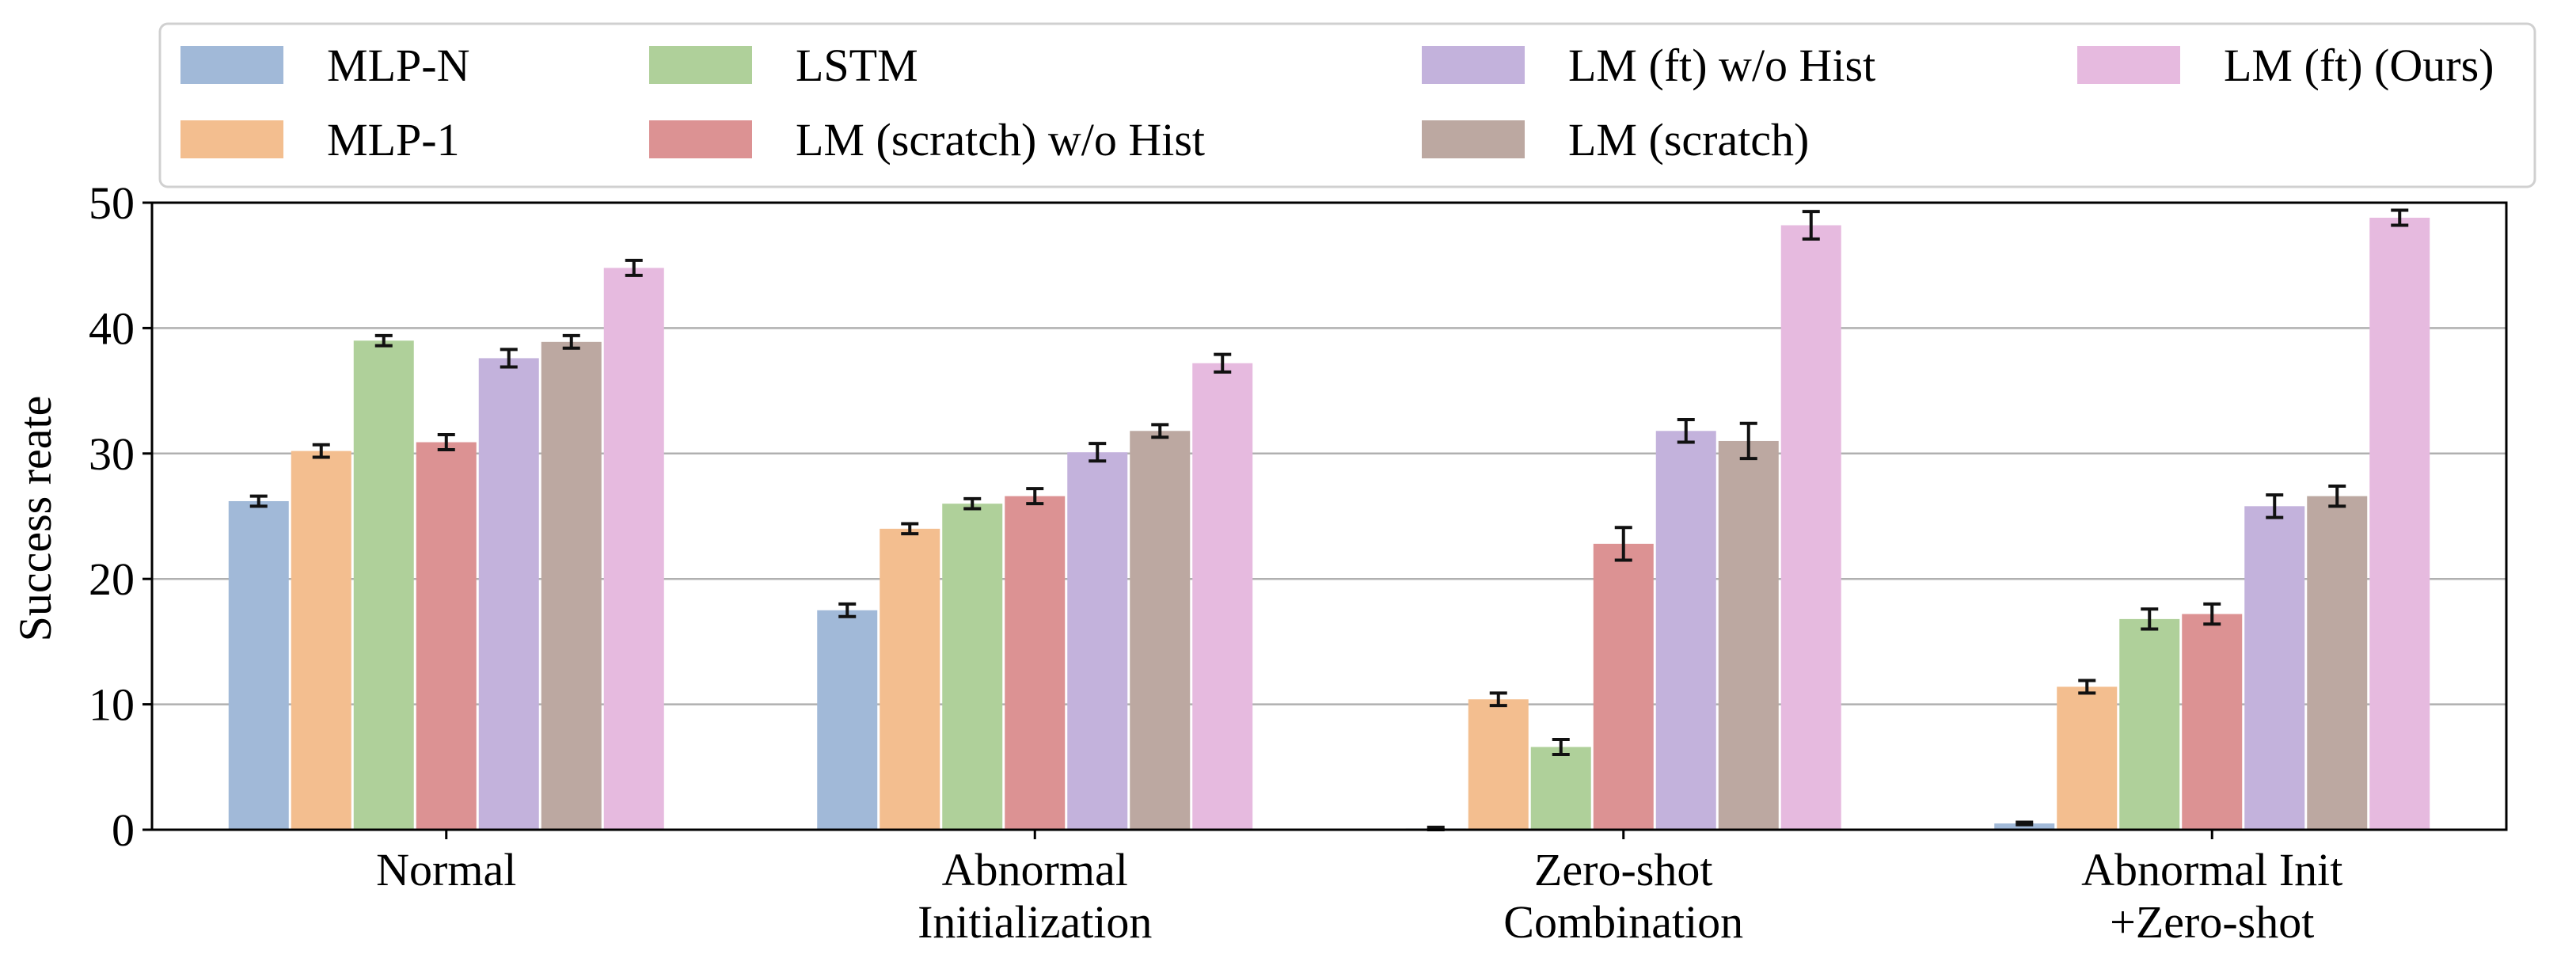  What do you see at coordinates (35, 519) in the screenshot?
I see `y-axis-label: Success reate` at bounding box center [35, 519].